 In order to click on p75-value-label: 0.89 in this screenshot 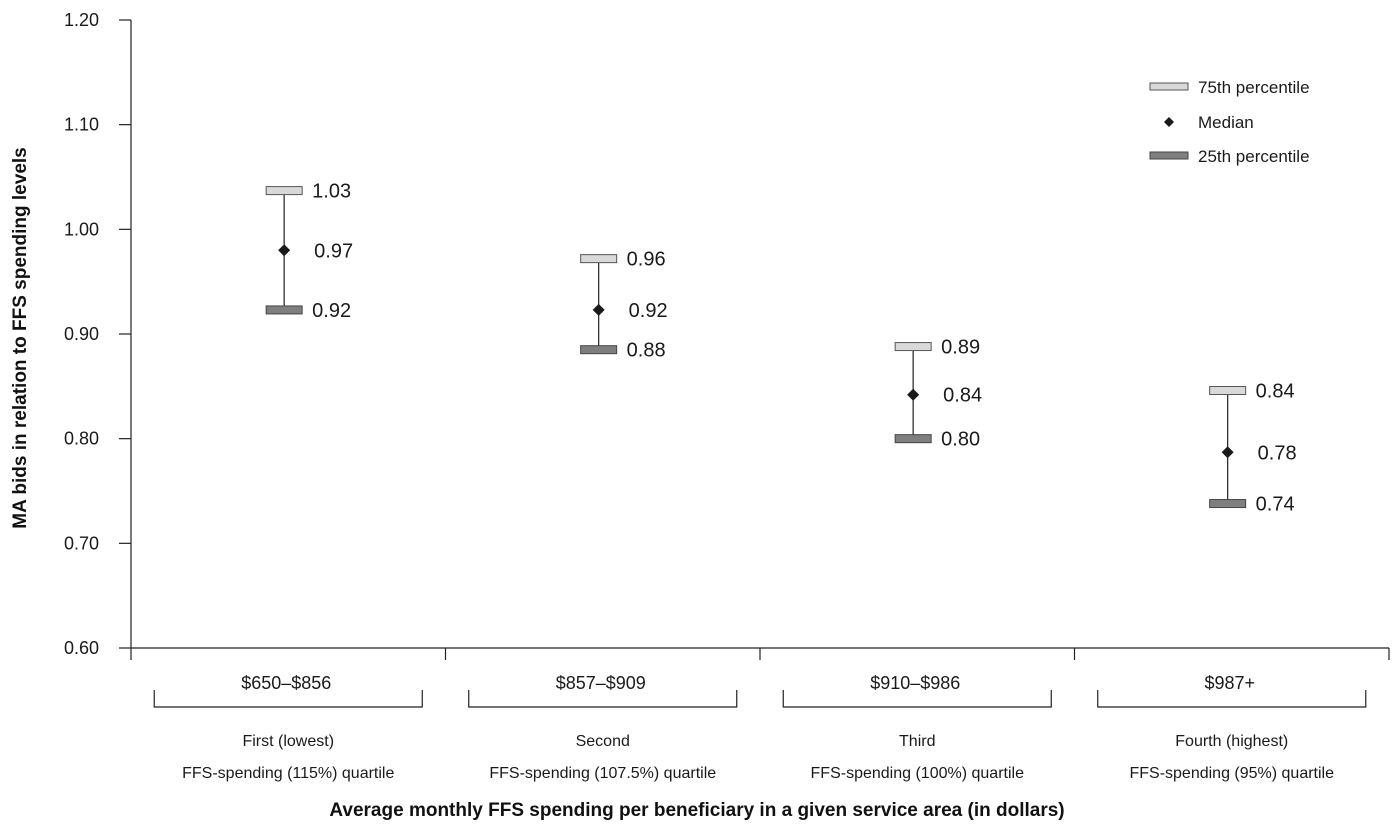, I will do `click(960, 348)`.